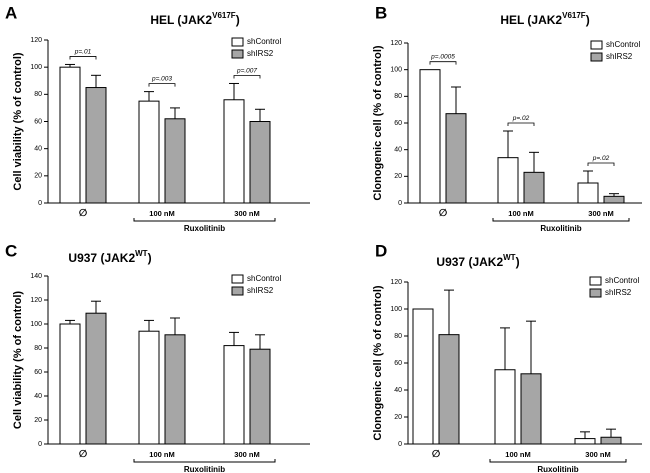  I want to click on p-value-label: p=.01, so click(83, 51).